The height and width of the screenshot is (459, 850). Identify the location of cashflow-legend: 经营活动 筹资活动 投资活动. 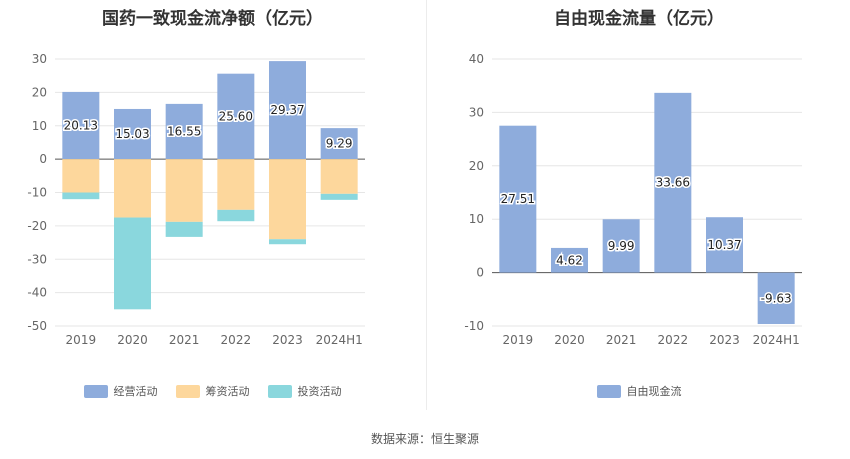
(212, 391).